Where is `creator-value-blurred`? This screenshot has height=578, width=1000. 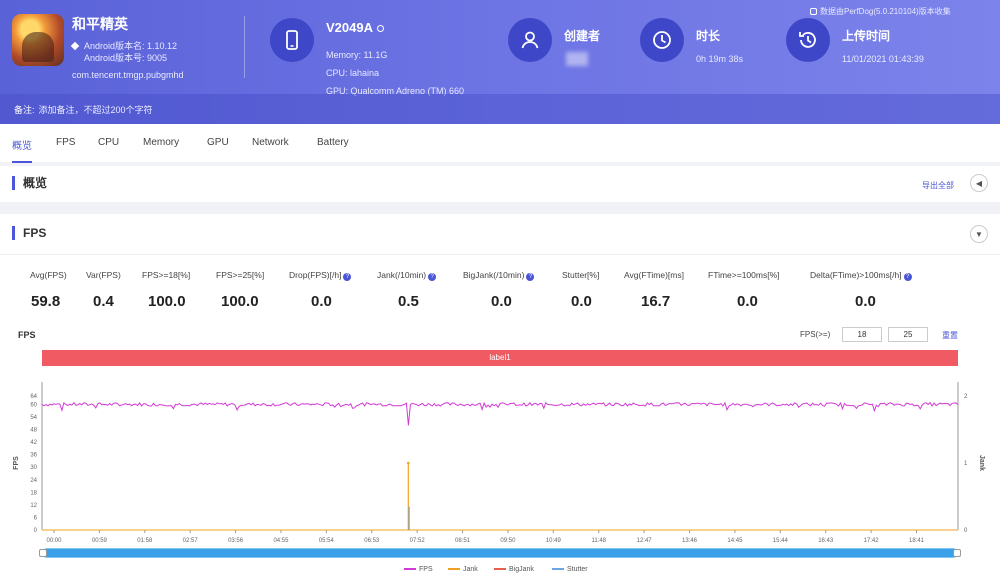
creator-value-blurred is located at coordinates (577, 59).